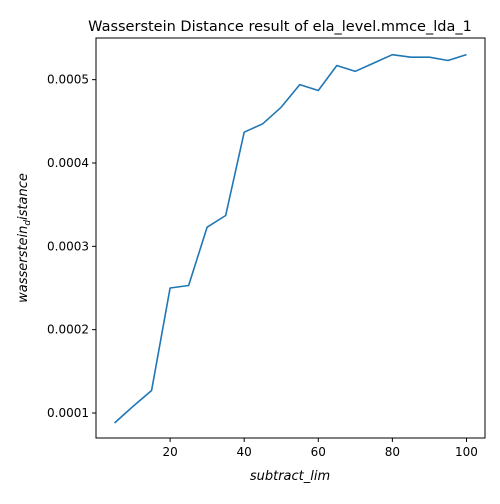 This screenshot has height=504, width=500. Describe the element at coordinates (23, 196) in the screenshot. I see `y-axis-label-tail: istance` at that location.